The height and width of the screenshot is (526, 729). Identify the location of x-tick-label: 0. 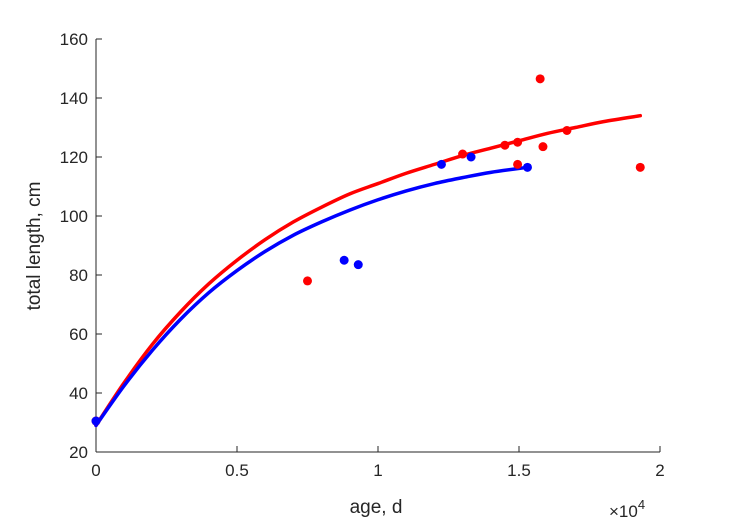
(95, 470).